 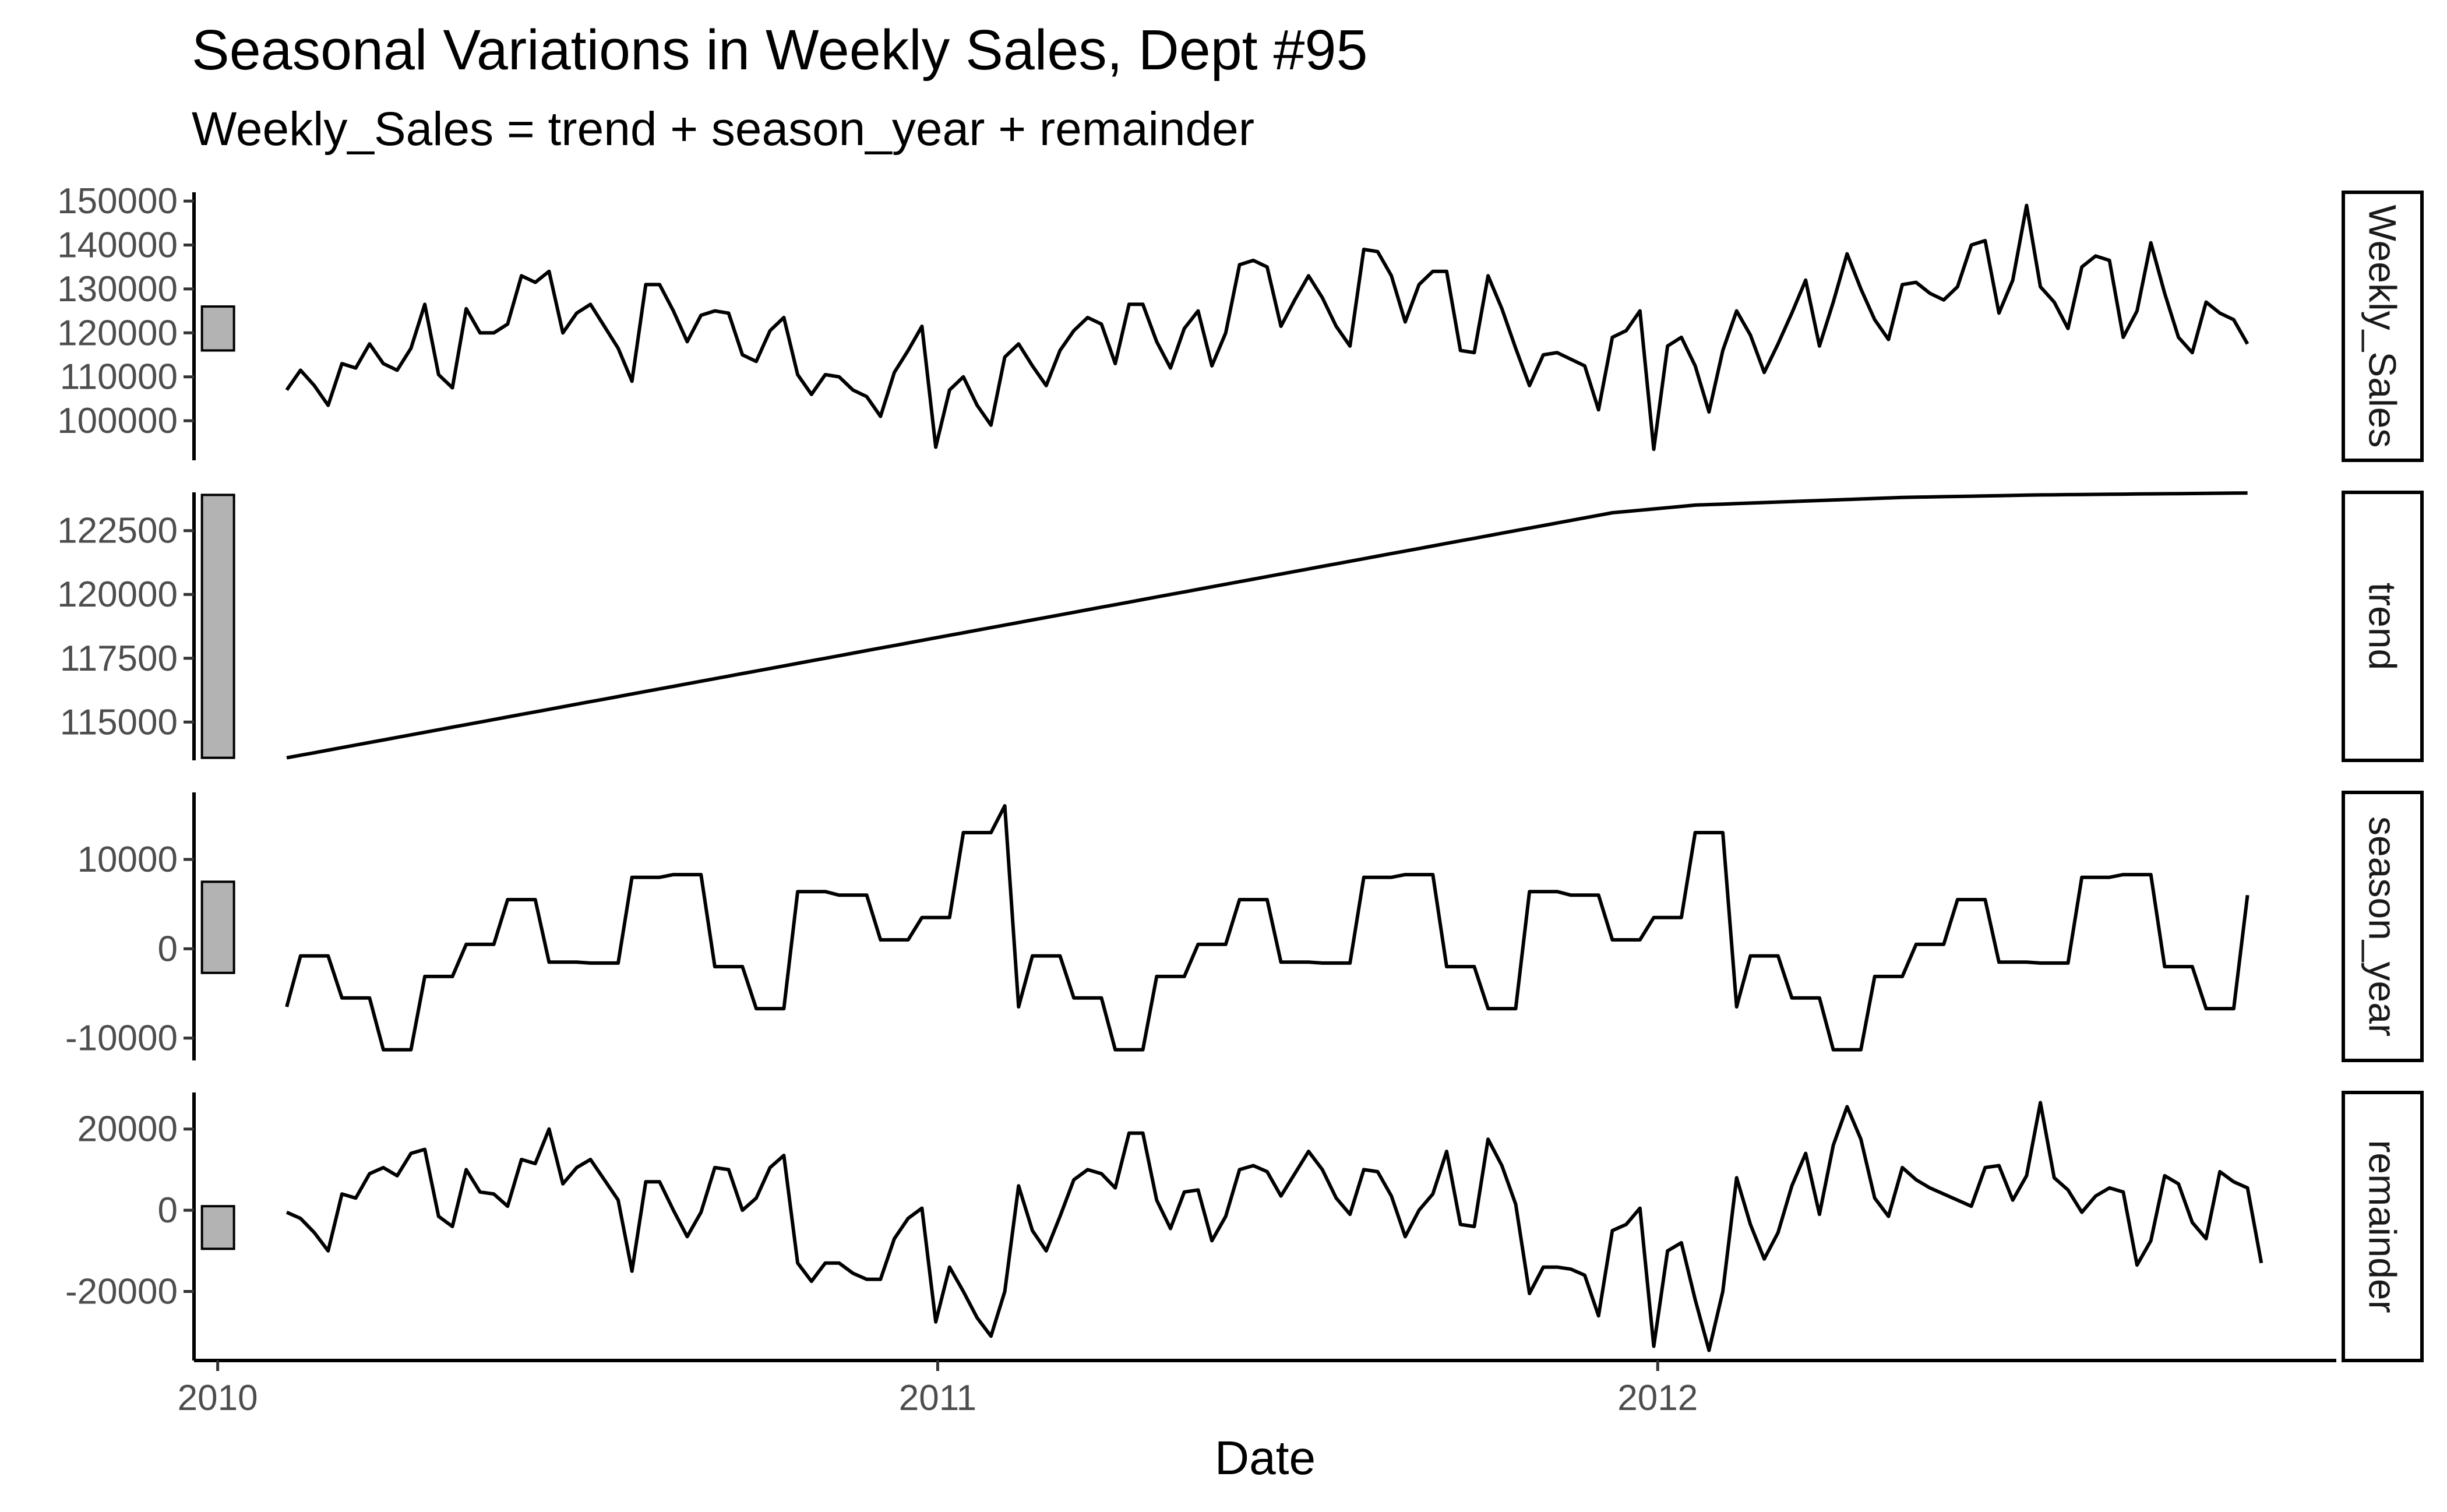 What do you see at coordinates (127, 1129) in the screenshot?
I see `y-tick-label-remainder-2: 20000` at bounding box center [127, 1129].